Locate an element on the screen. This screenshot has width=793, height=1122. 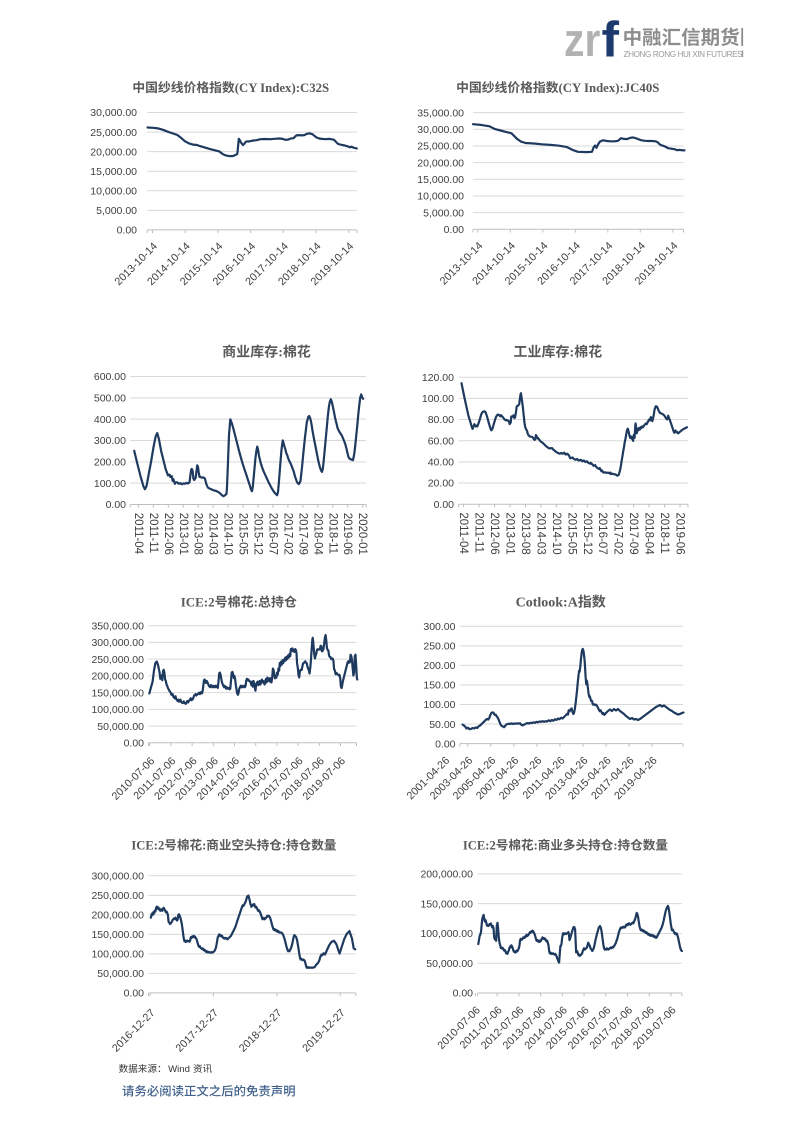
svg-text: Cotlook:A is located at coordinates (547, 603).